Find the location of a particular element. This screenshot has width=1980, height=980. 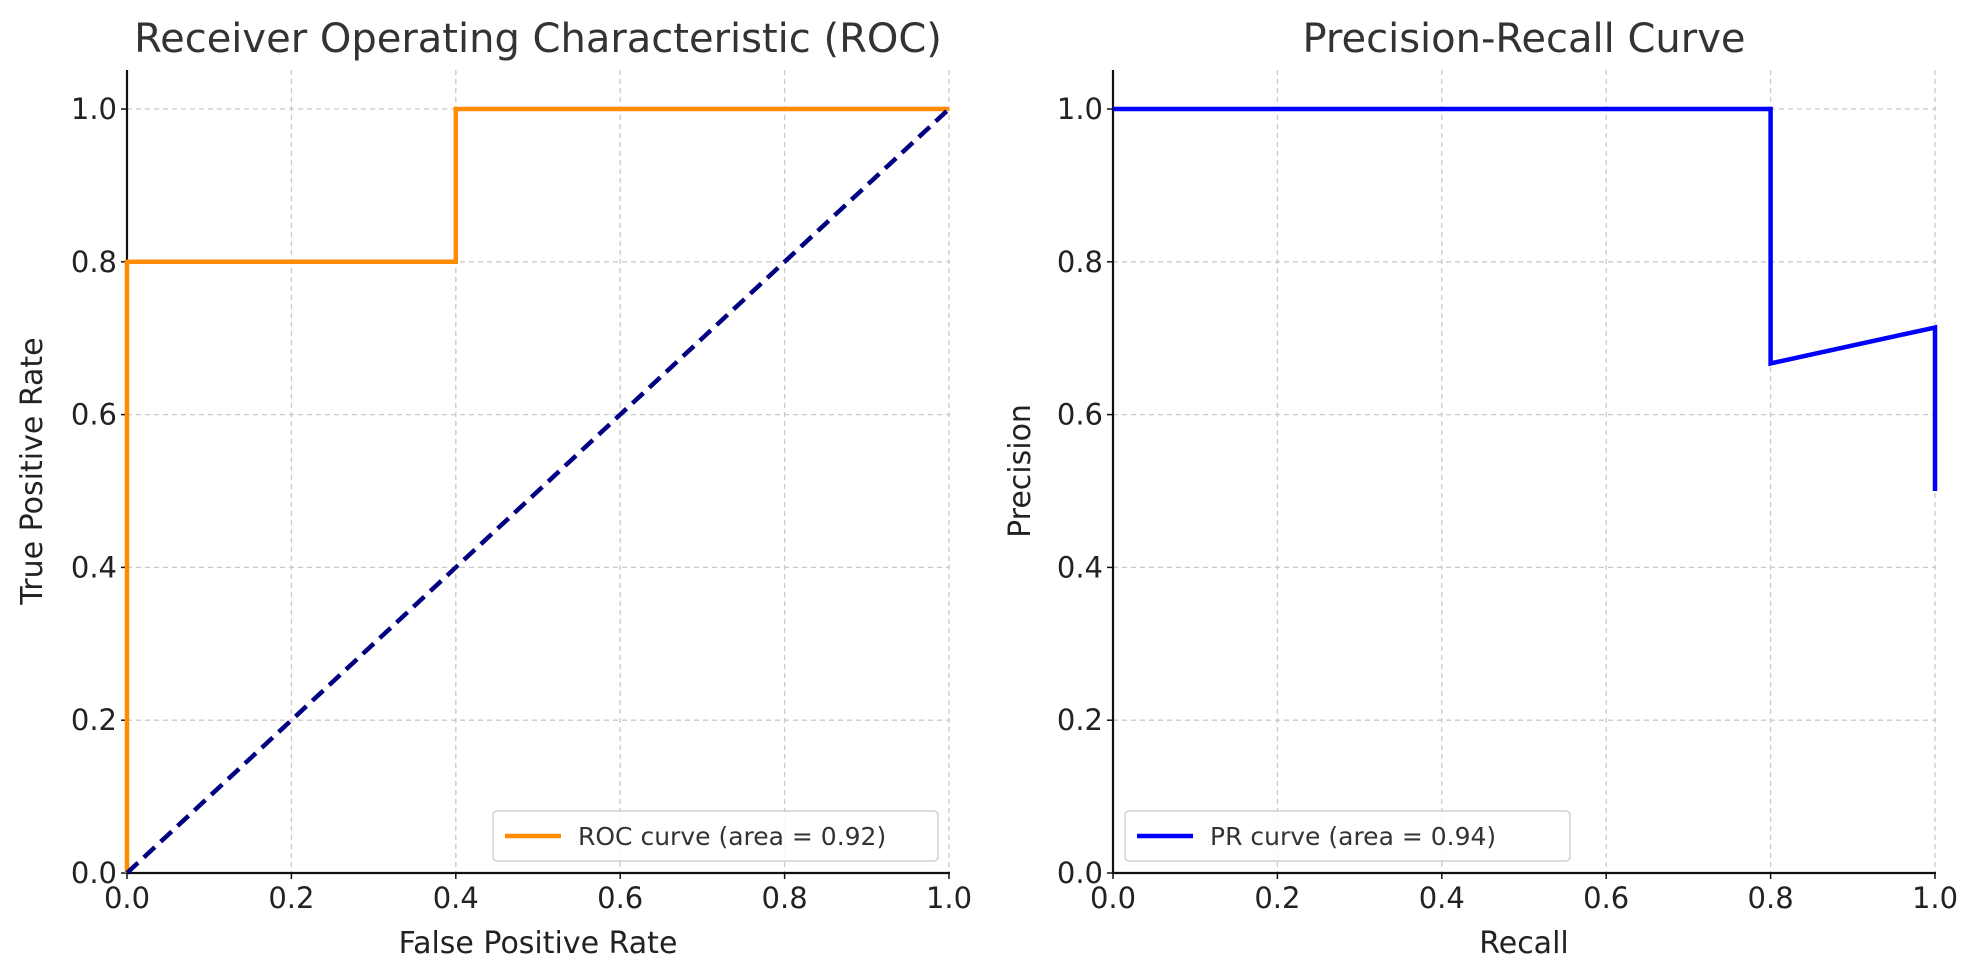

roc-legend-label: ROC curve (area = 0.92) is located at coordinates (732, 836).